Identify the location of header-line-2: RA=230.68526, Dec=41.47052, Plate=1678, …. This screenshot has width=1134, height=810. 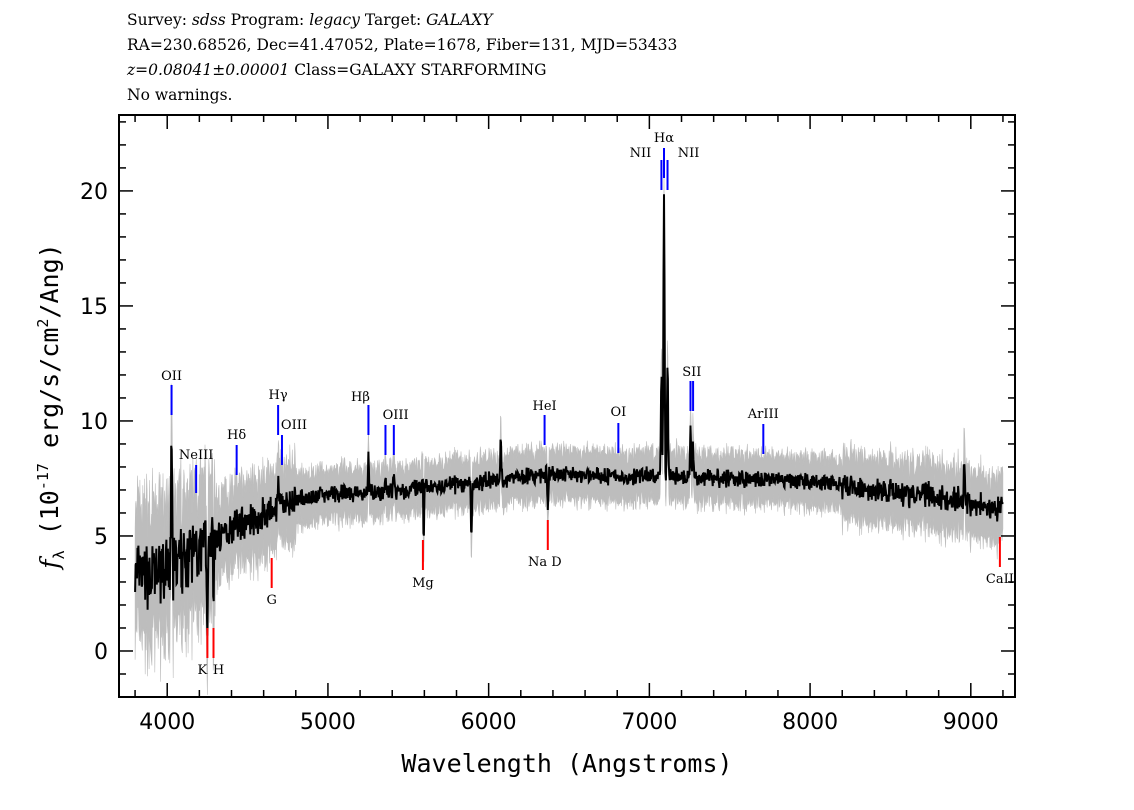
(402, 45).